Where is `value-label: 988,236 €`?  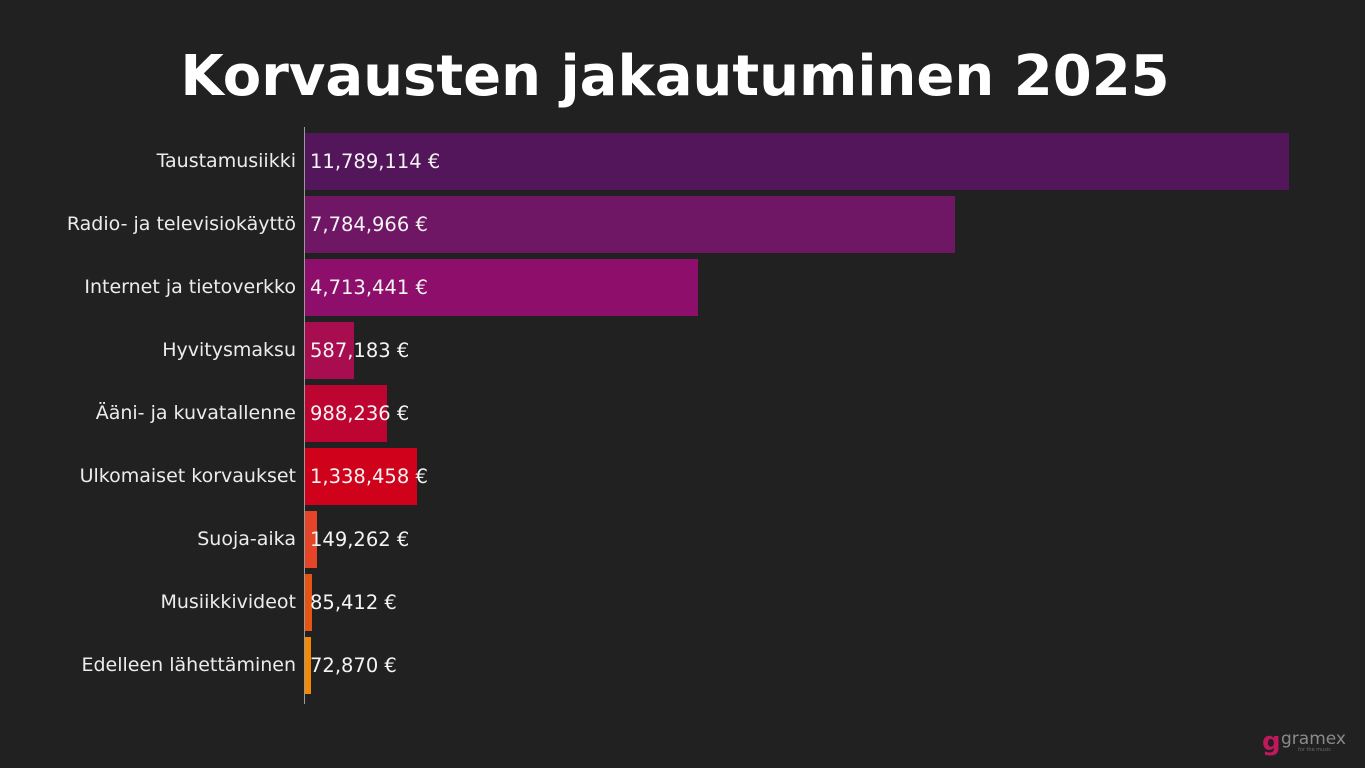 value-label: 988,236 € is located at coordinates (360, 413).